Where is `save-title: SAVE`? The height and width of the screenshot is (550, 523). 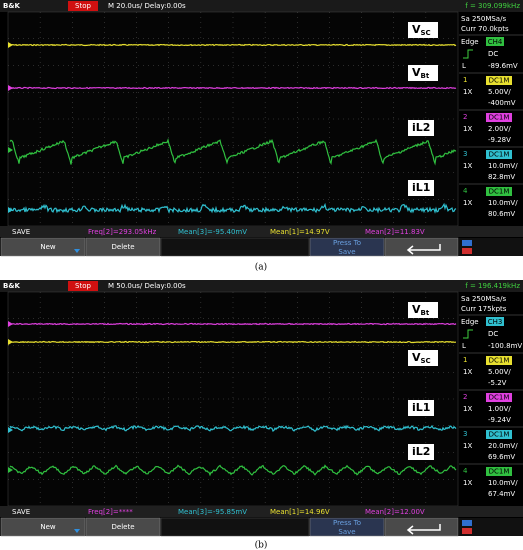 save-title: SAVE is located at coordinates (21, 512).